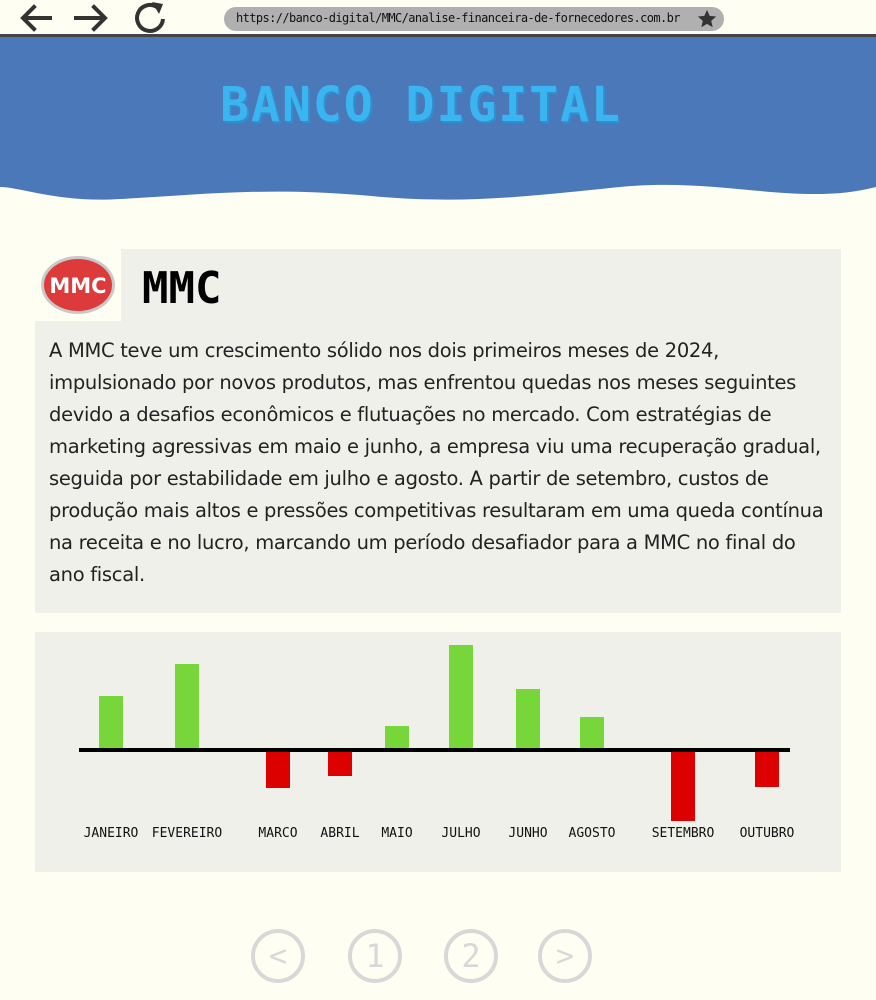  What do you see at coordinates (111, 833) in the screenshot?
I see `tick-label-janeiro: JANEIRO` at bounding box center [111, 833].